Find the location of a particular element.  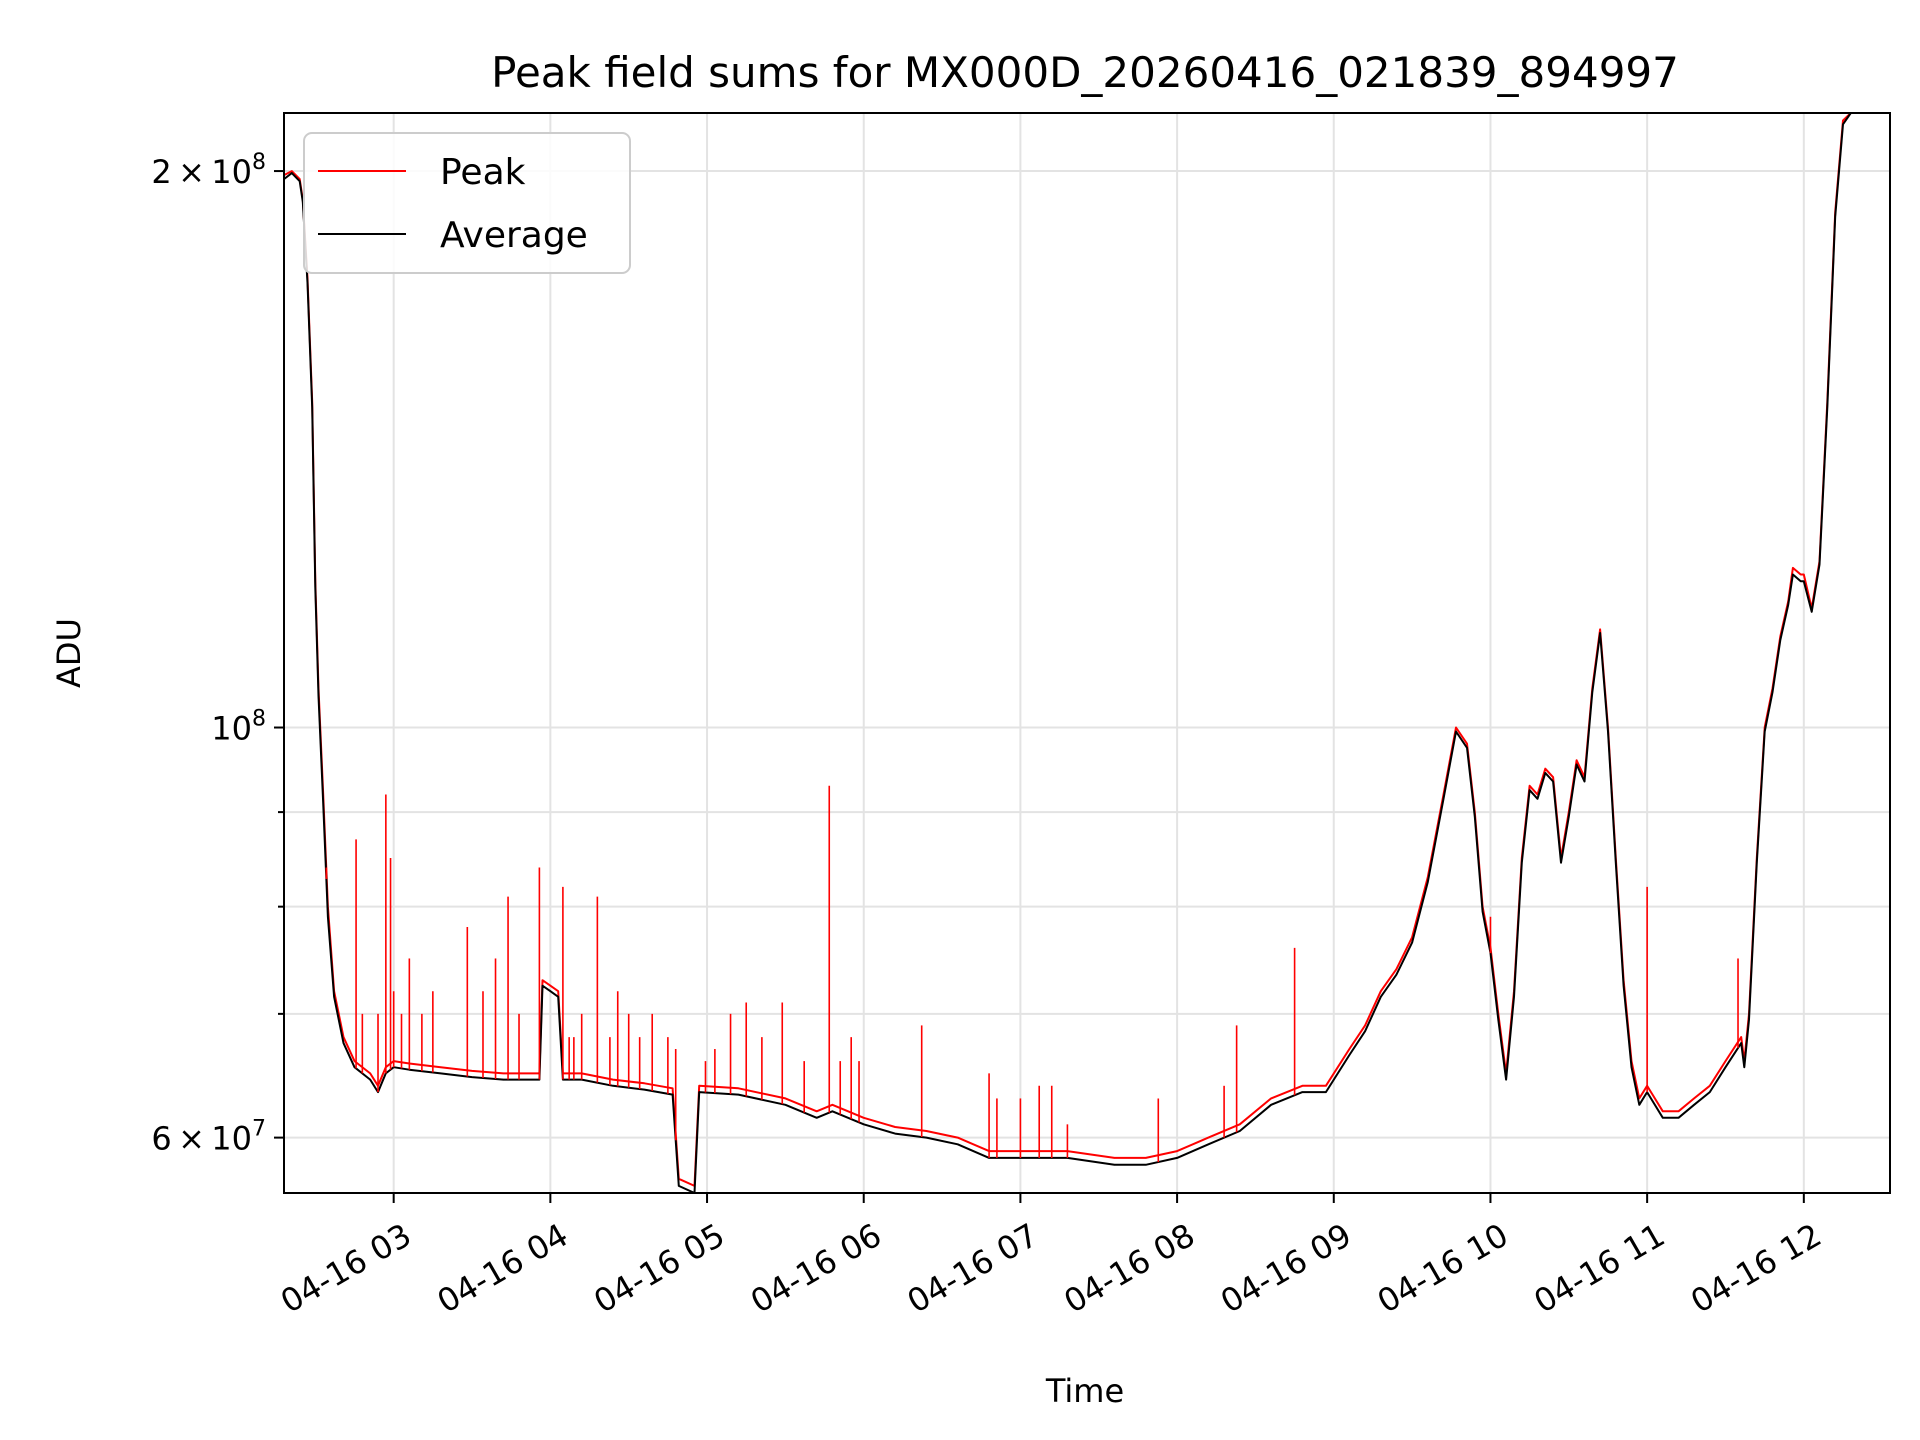

x-axis-label: Time is located at coordinates (1084, 1391).